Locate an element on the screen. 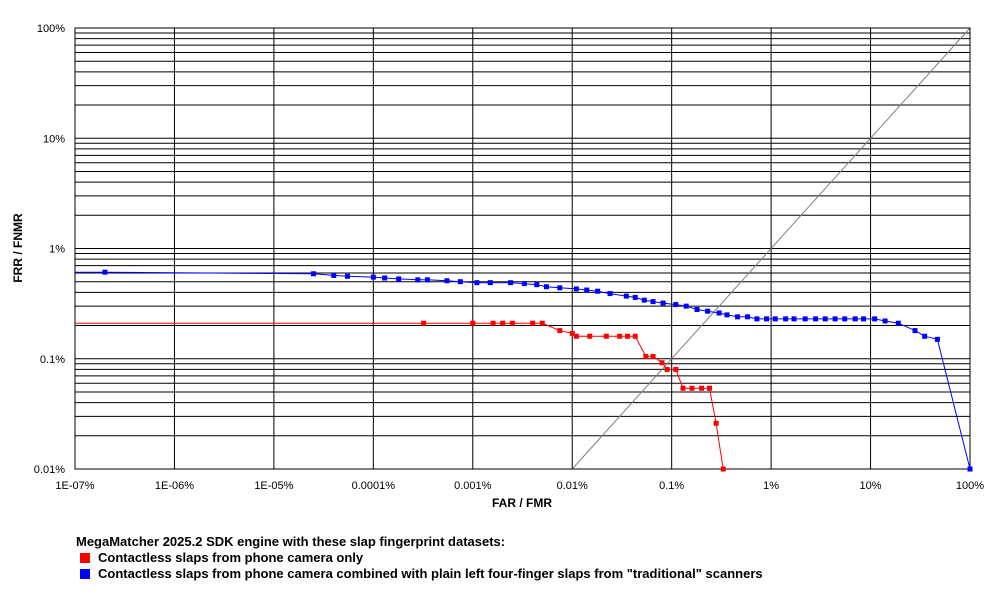  legend-swatch-blue is located at coordinates (85, 574).